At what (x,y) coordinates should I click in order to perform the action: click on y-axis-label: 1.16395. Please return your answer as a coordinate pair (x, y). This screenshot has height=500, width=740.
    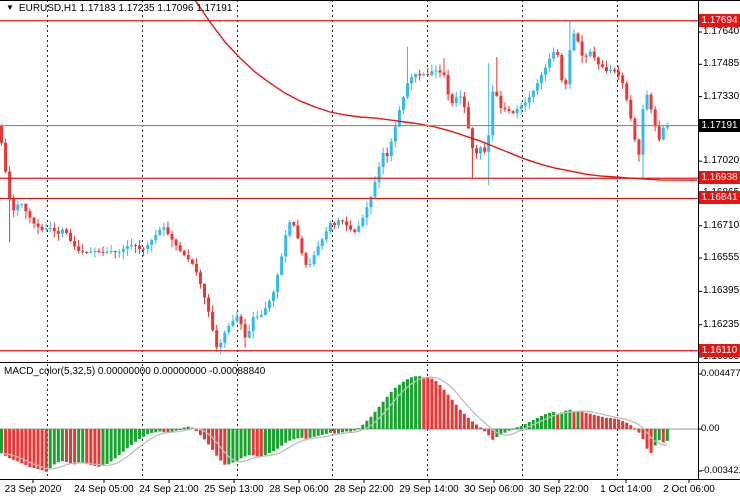
    Looking at the image, I should click on (721, 291).